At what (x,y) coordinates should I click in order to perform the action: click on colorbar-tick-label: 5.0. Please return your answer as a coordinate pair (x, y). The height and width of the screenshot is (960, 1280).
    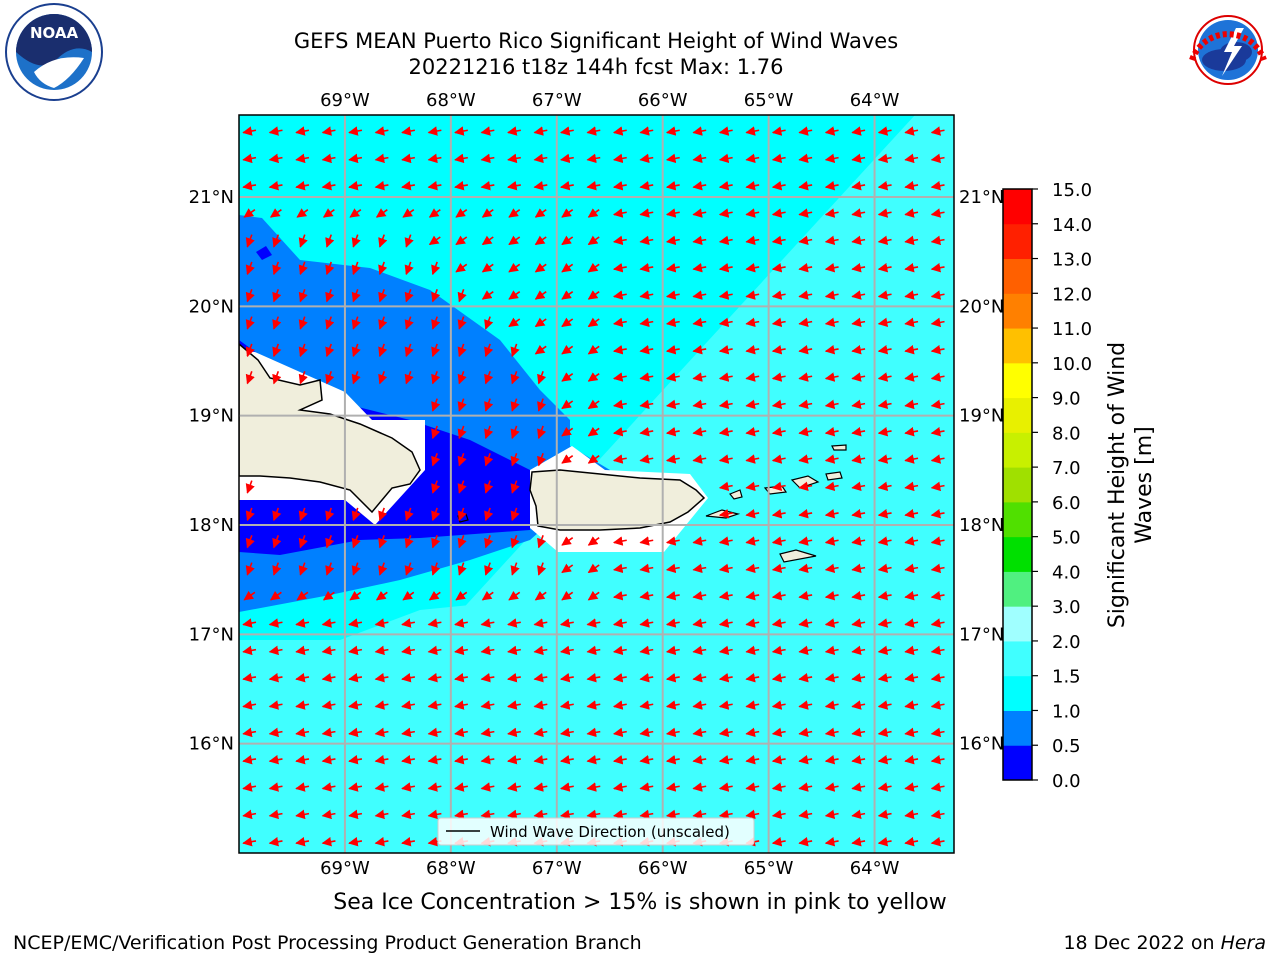
    Looking at the image, I should click on (1066, 538).